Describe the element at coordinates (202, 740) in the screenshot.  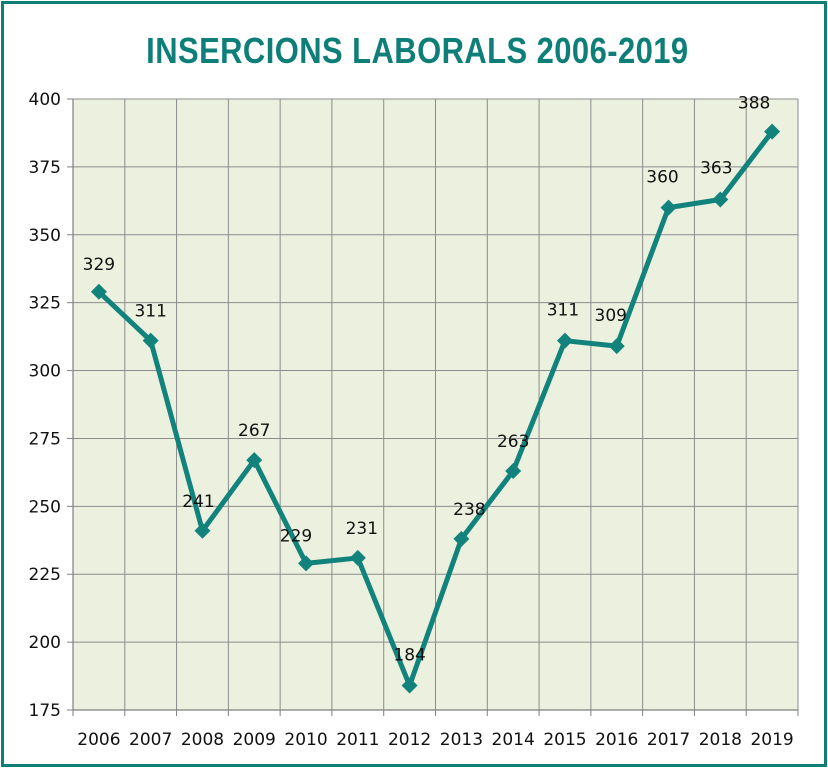
I see `x-tick-label: 2008` at that location.